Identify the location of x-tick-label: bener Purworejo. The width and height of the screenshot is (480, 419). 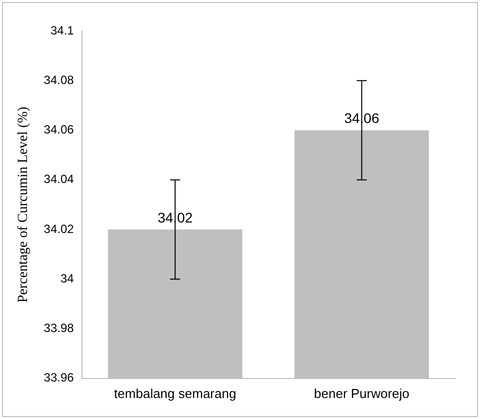
(362, 393).